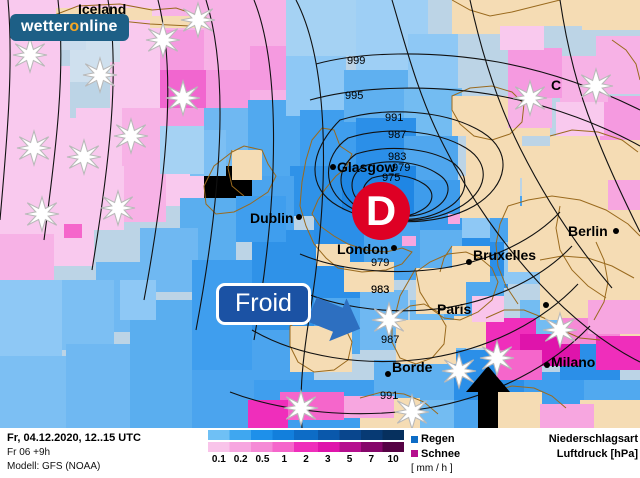 This screenshot has width=640, height=478. Describe the element at coordinates (588, 231) in the screenshot. I see `city-label: Berlin` at that location.